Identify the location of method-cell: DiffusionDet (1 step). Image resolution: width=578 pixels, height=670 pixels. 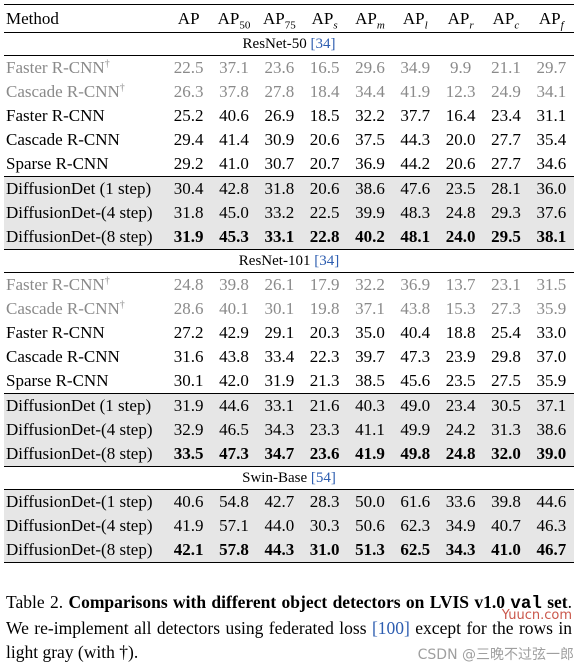
(85, 188).